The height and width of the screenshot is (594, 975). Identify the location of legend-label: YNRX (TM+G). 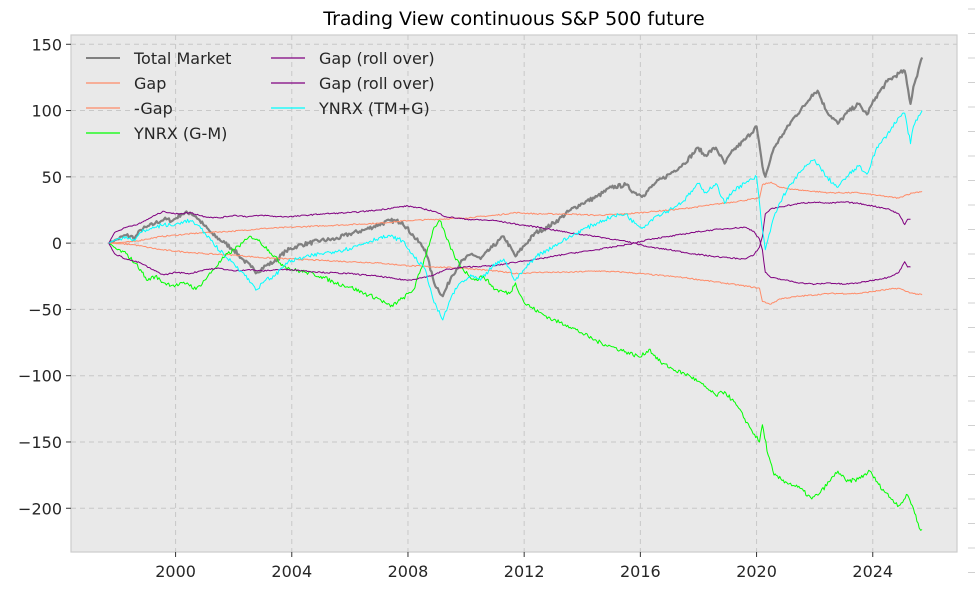
(374, 108).